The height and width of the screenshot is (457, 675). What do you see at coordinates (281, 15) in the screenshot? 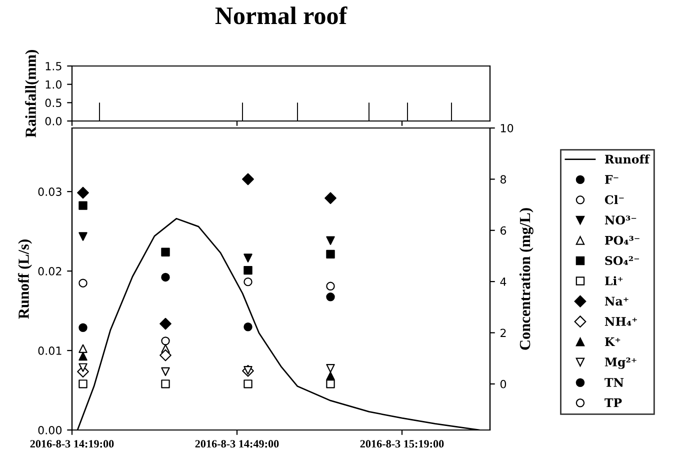
I see `chart-title: Normal roof` at bounding box center [281, 15].